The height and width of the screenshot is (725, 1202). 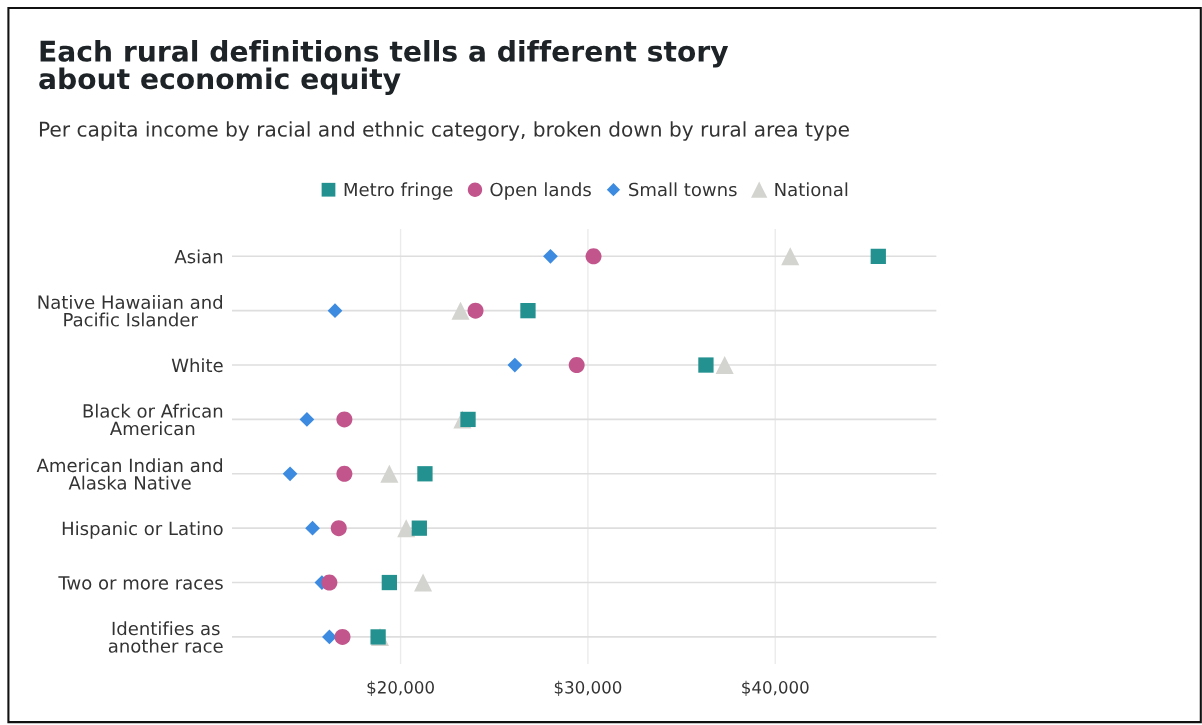 I want to click on x-tick-label: $30,000, so click(x=588, y=688).